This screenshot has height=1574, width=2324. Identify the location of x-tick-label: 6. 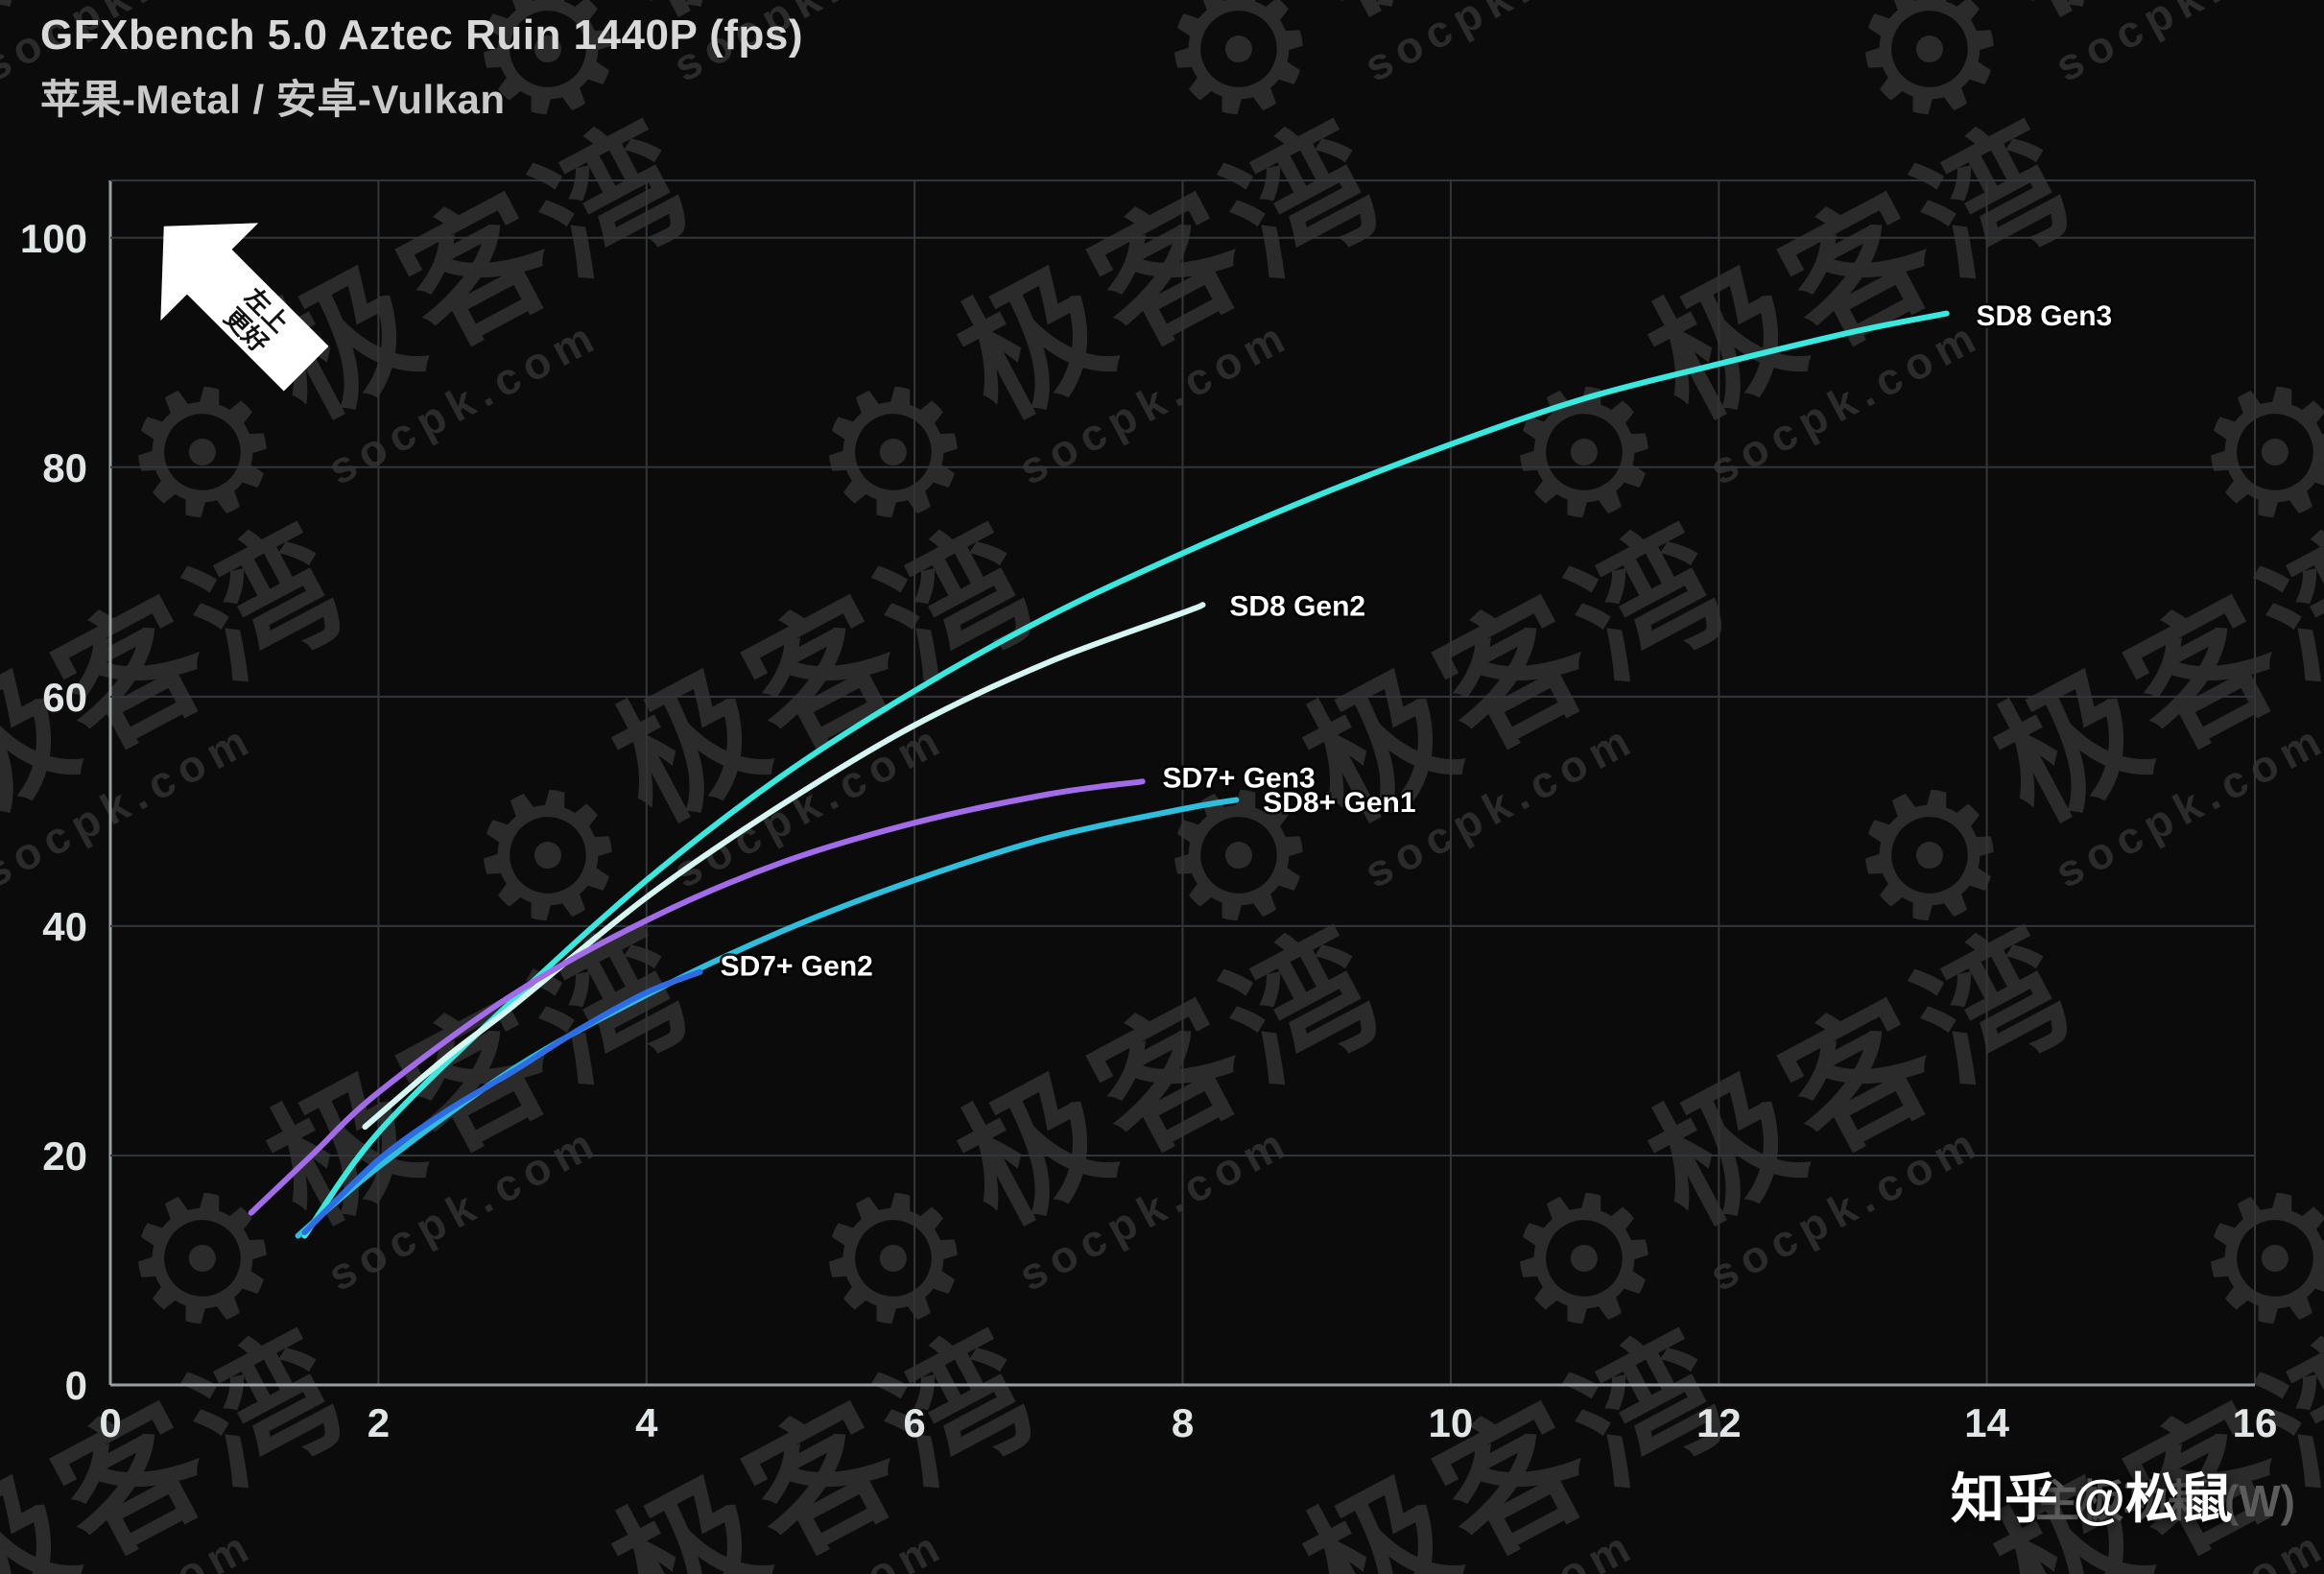
(914, 1422).